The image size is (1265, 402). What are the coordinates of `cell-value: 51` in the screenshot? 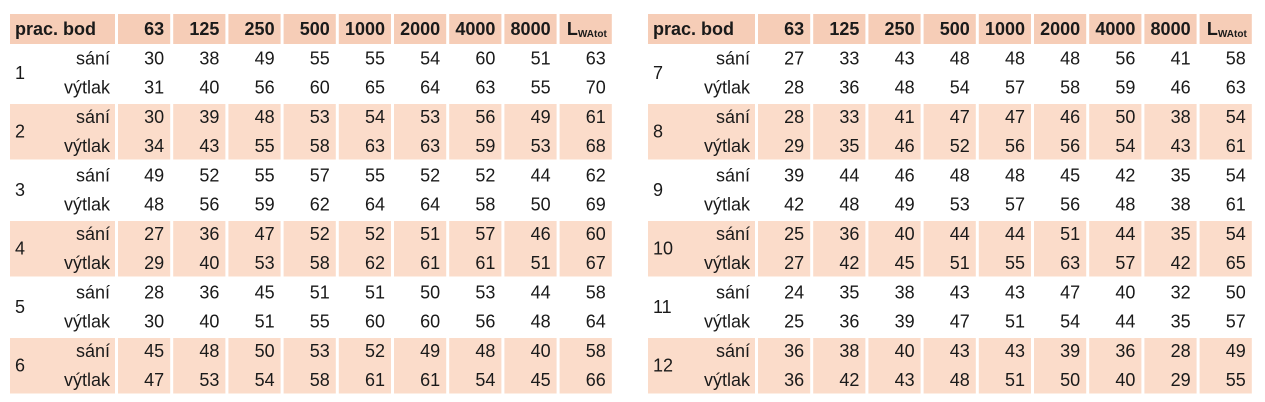 It's located at (541, 58).